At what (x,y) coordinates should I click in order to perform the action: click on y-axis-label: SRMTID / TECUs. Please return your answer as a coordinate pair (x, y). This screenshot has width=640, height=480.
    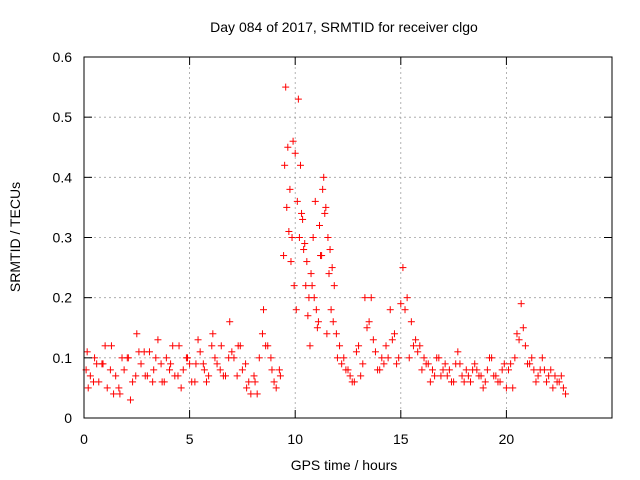
    Looking at the image, I should click on (15, 237).